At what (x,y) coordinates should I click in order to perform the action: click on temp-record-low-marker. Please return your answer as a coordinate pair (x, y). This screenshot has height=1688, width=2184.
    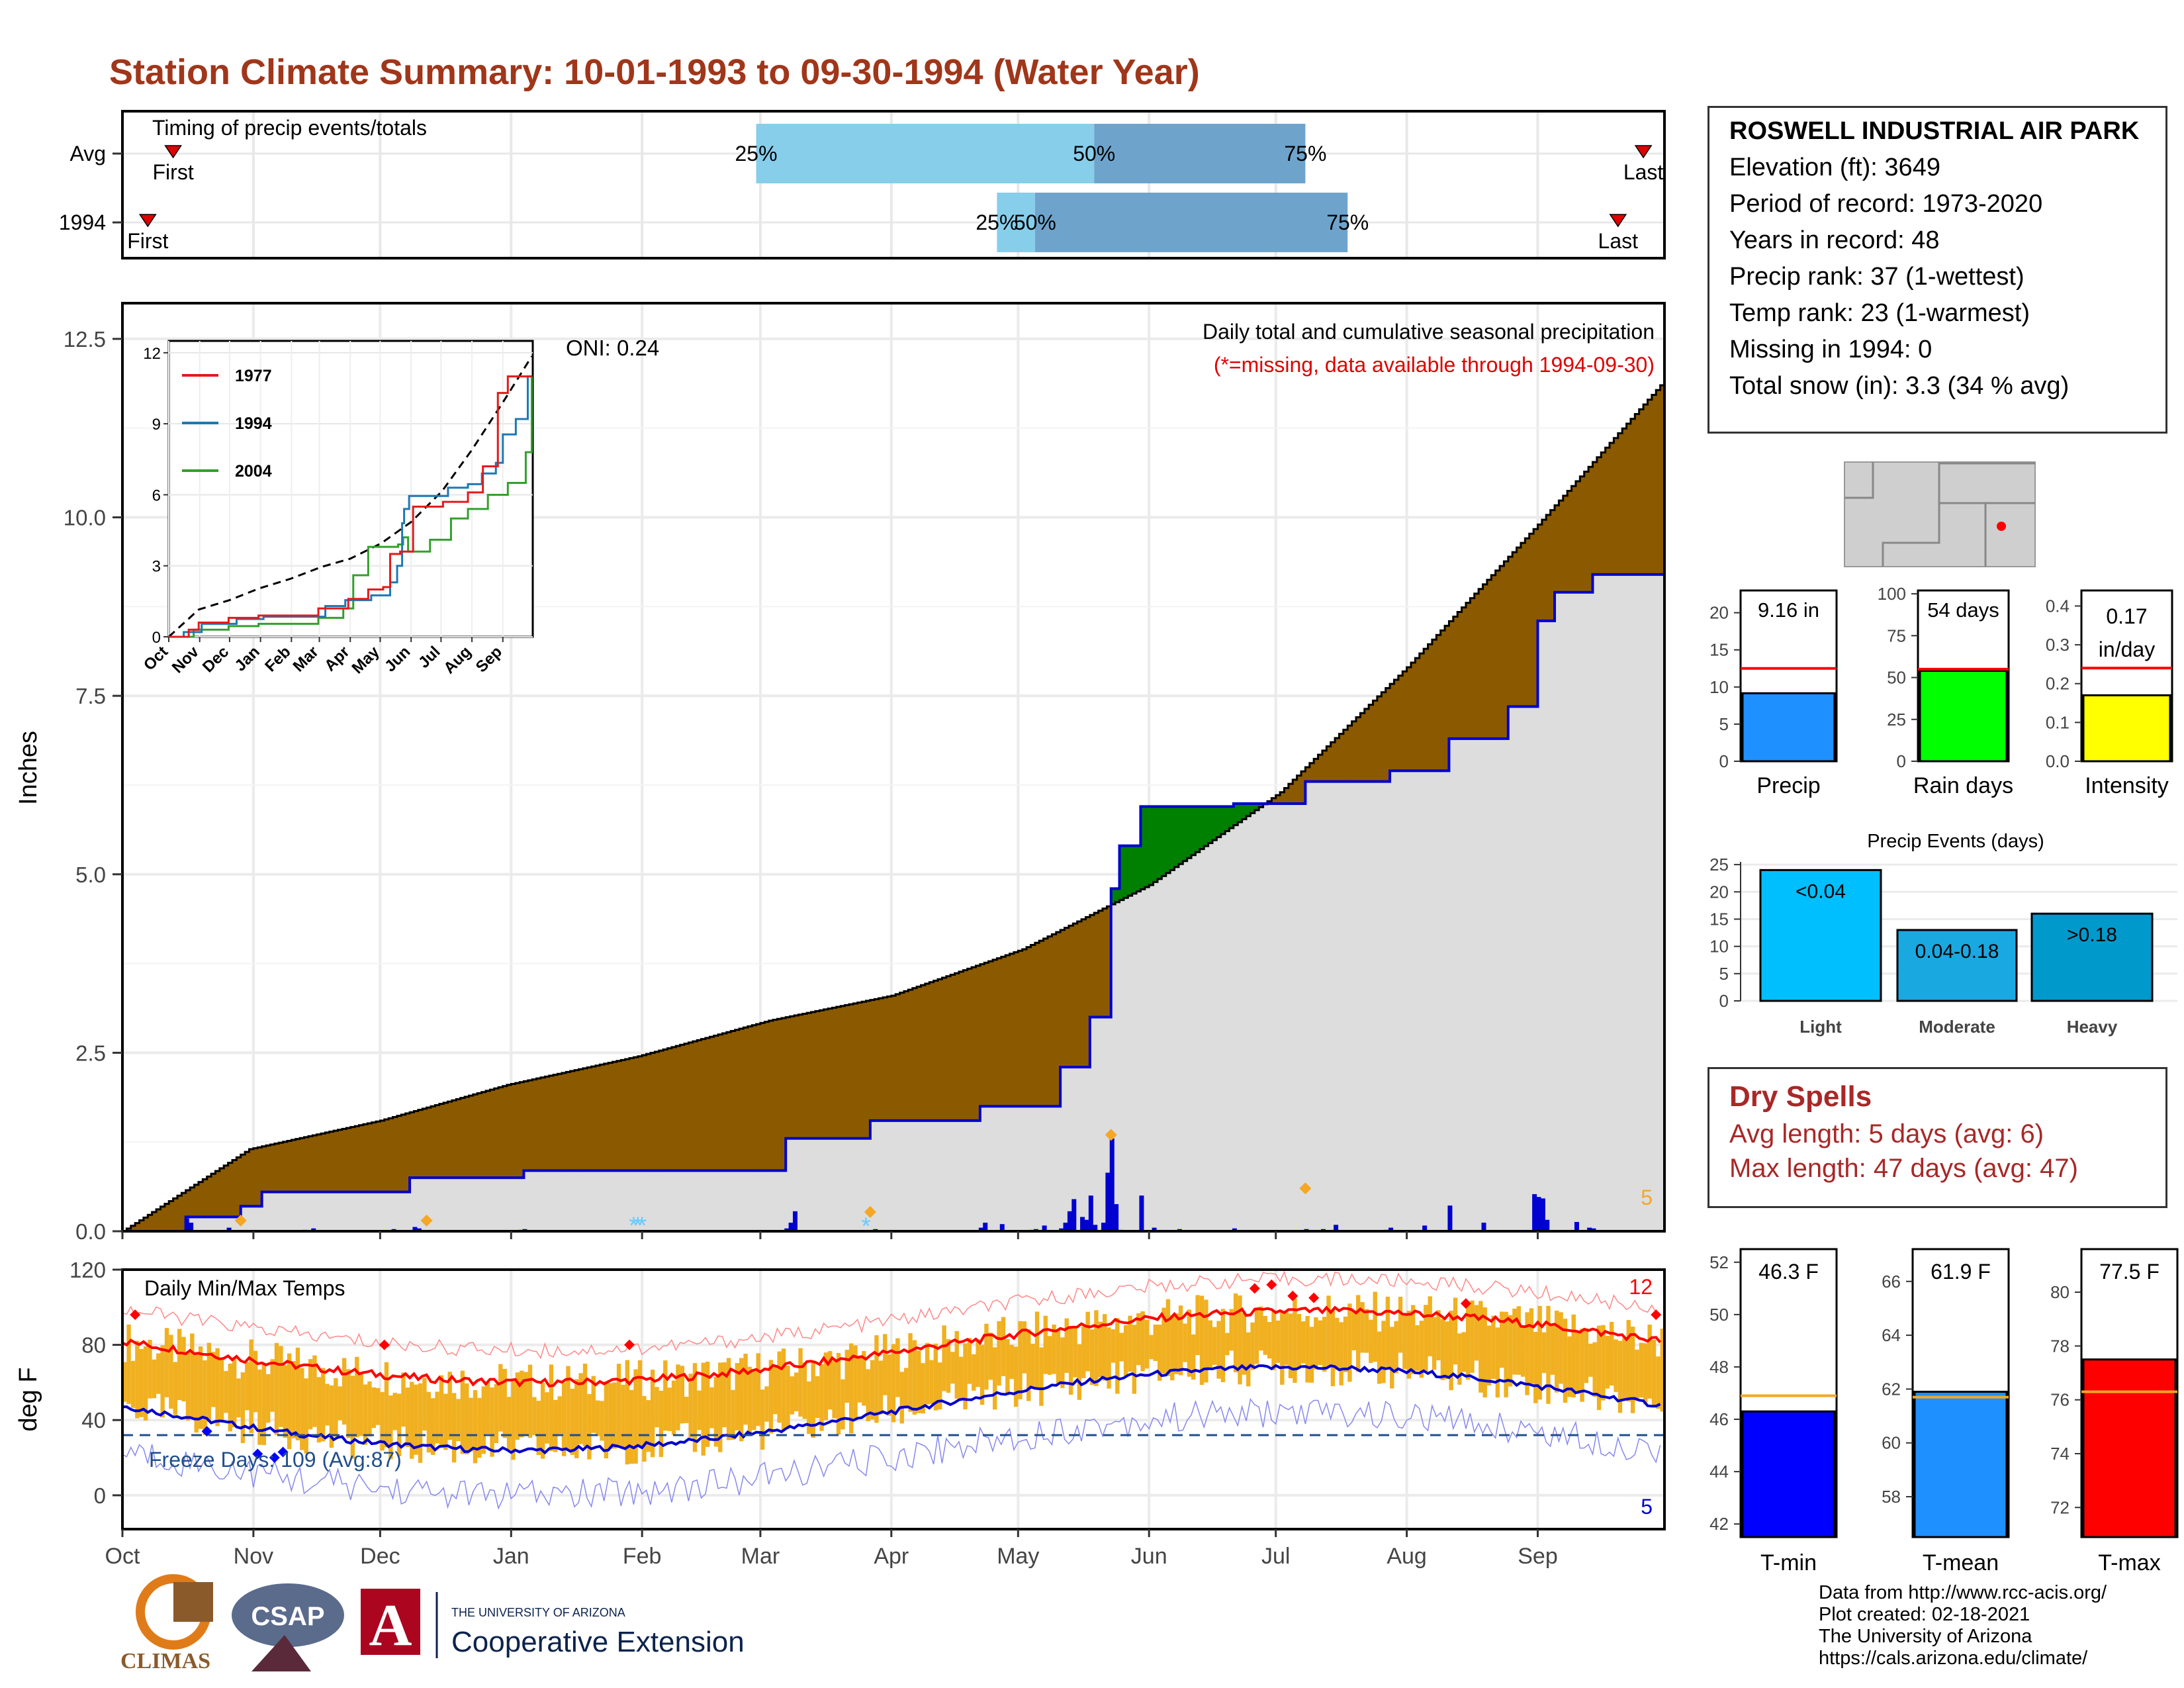
    Looking at the image, I should click on (274, 1458).